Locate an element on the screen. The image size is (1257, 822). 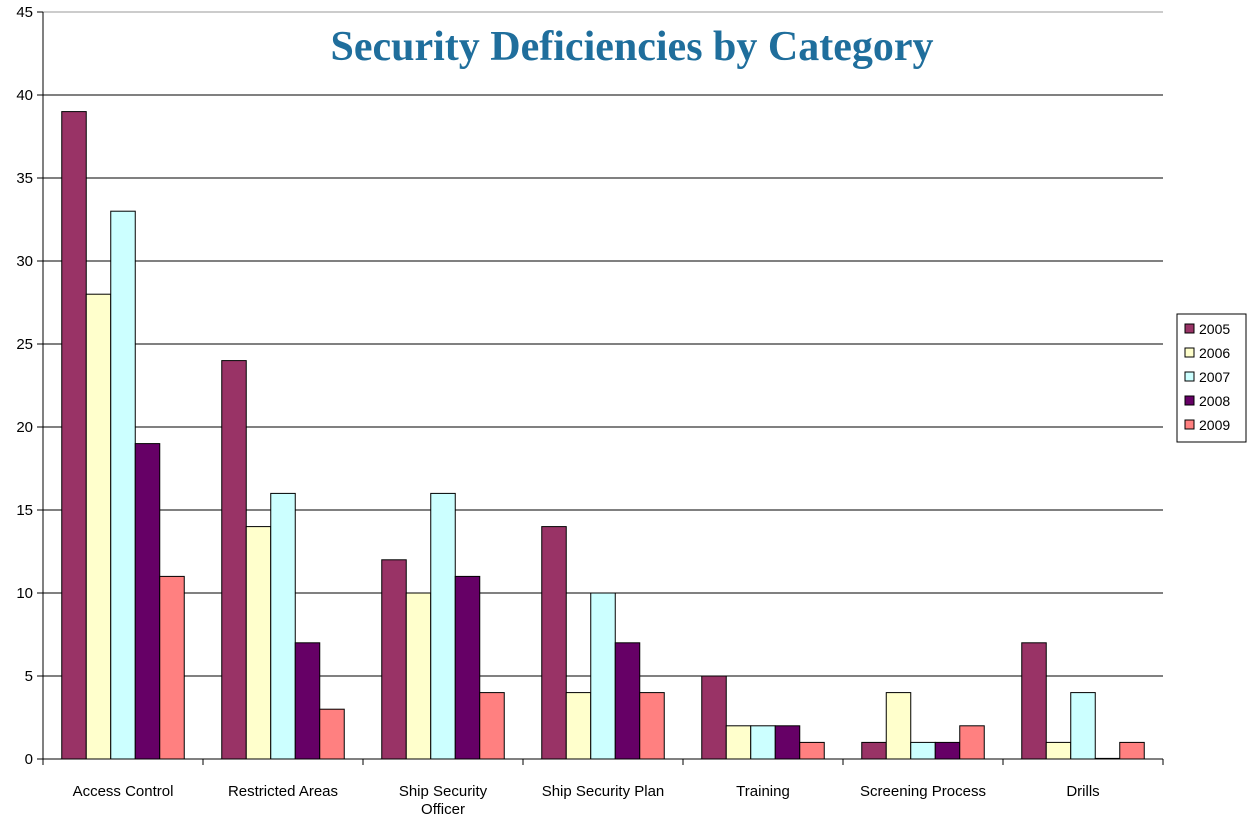
y-tick-label: 25 is located at coordinates (24, 344).